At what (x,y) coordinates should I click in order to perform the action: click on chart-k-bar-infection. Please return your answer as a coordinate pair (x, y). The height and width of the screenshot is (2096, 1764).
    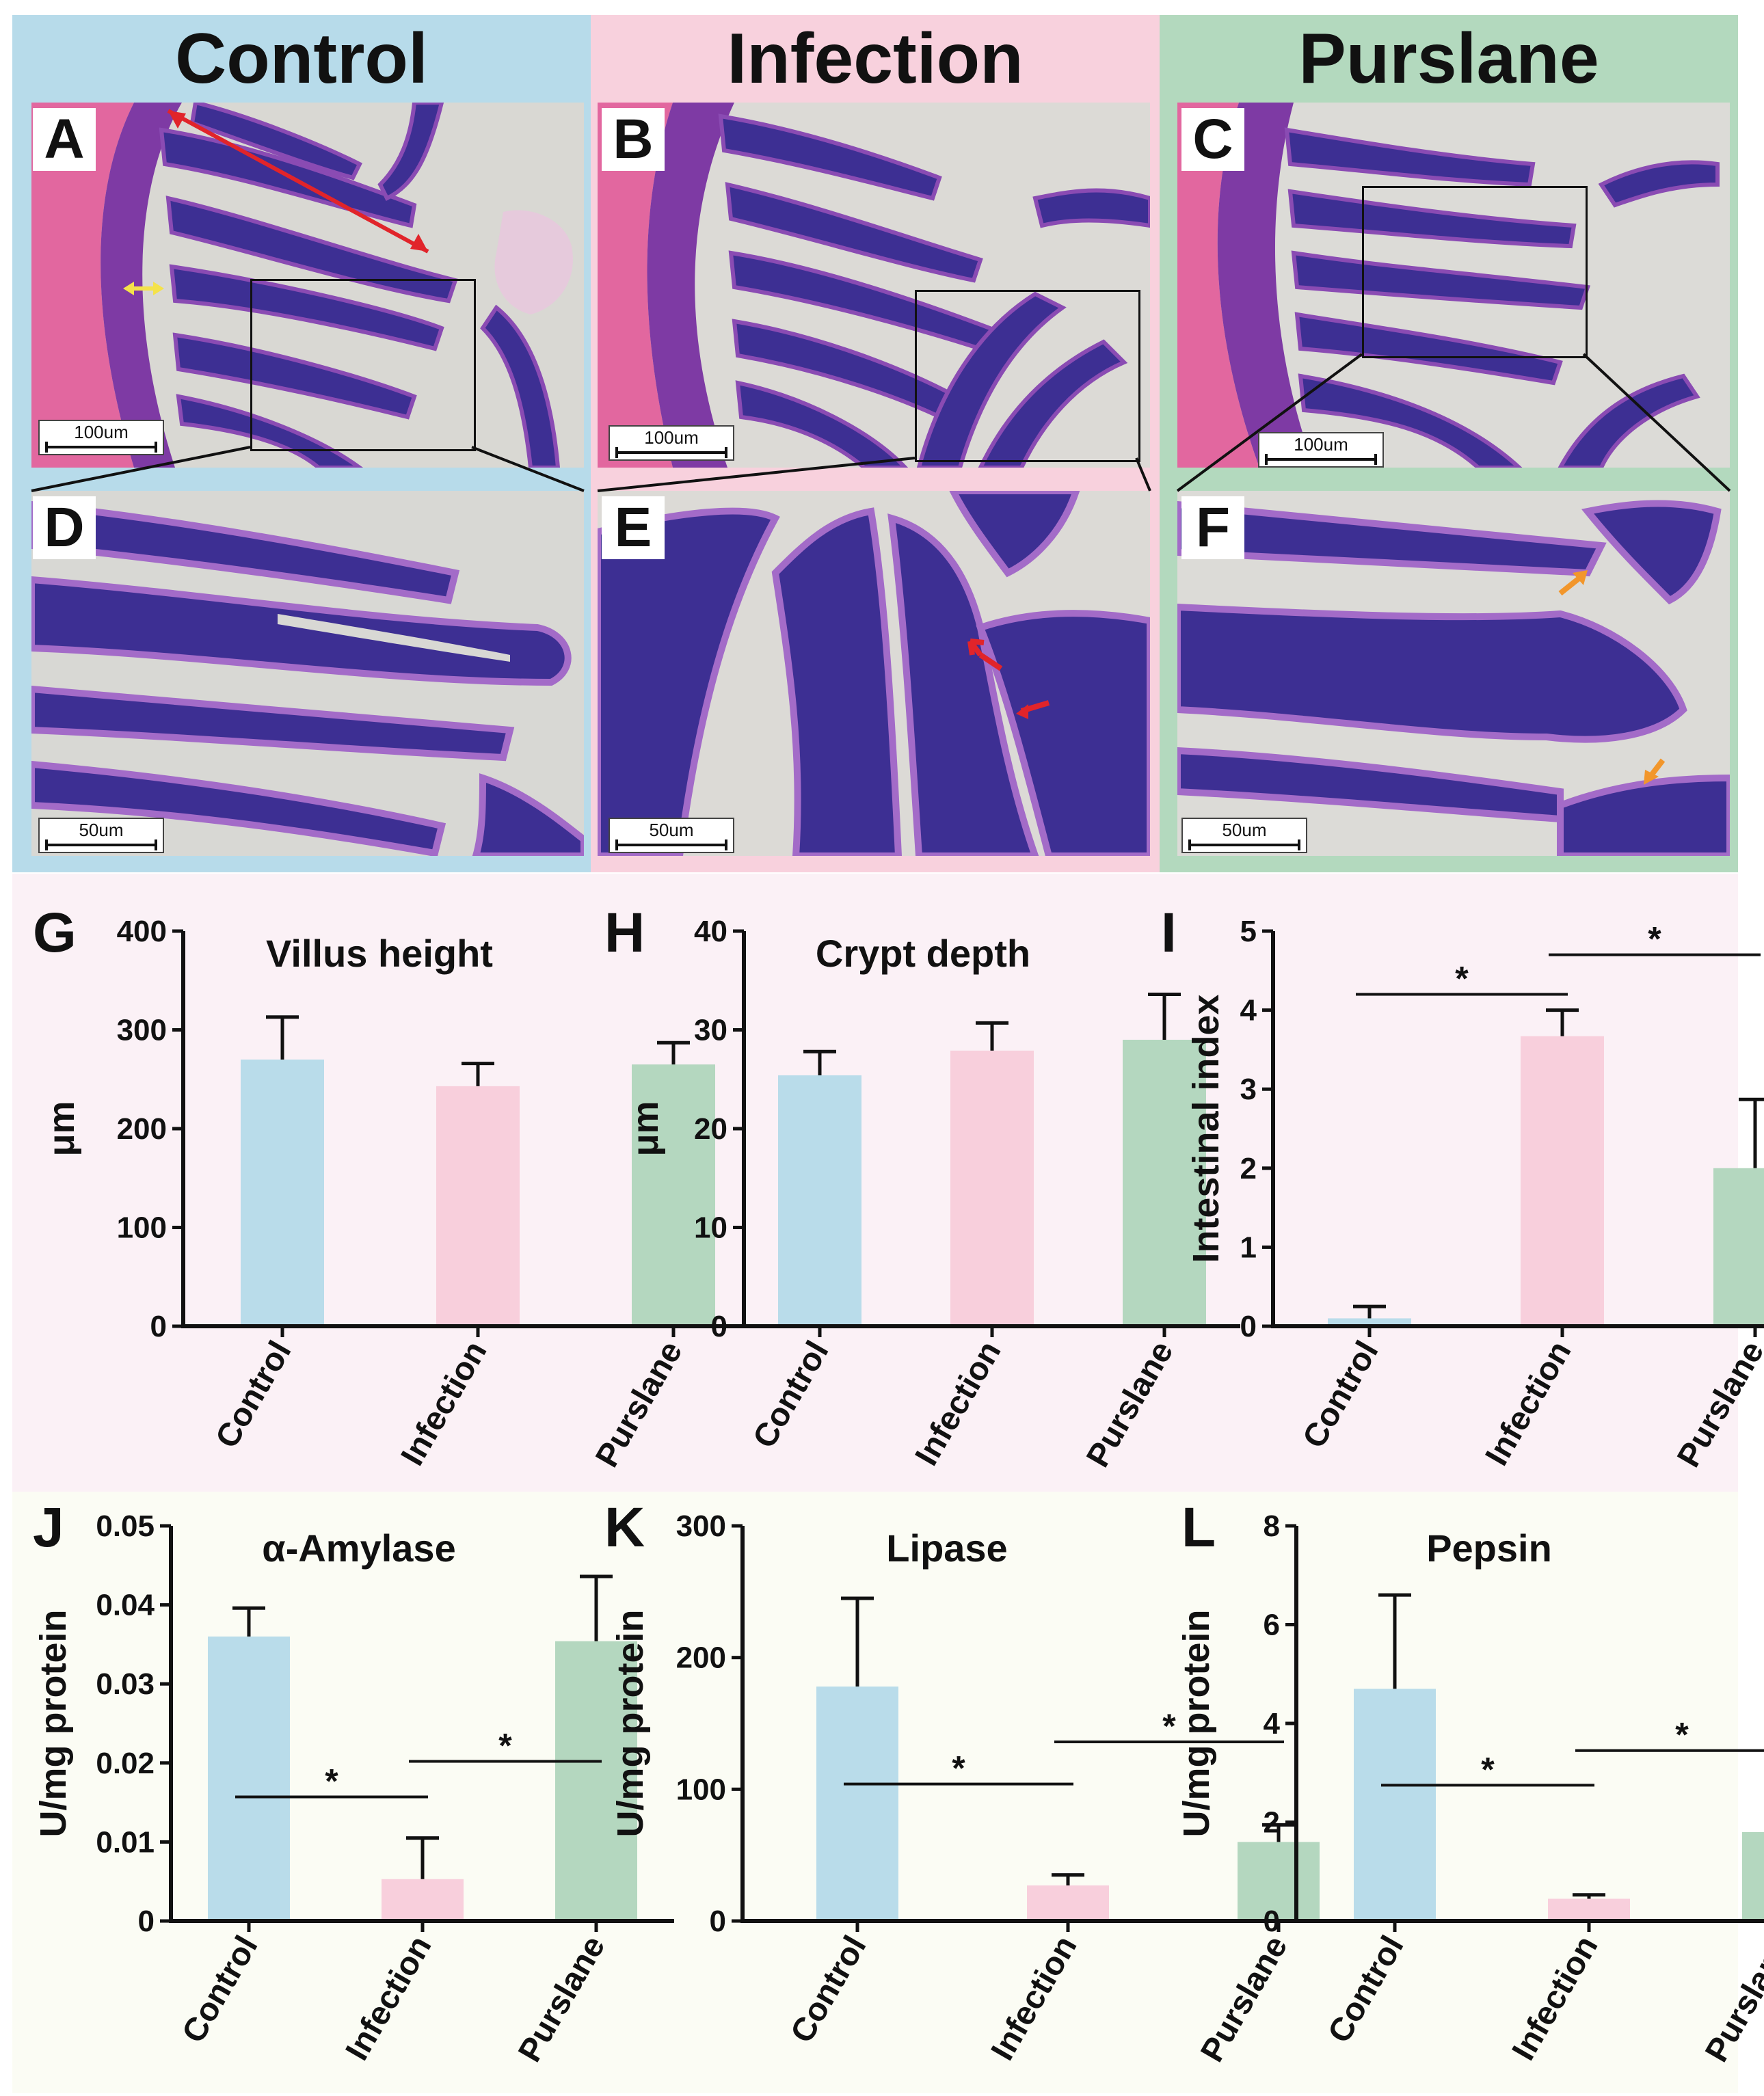
    Looking at the image, I should click on (1068, 1903).